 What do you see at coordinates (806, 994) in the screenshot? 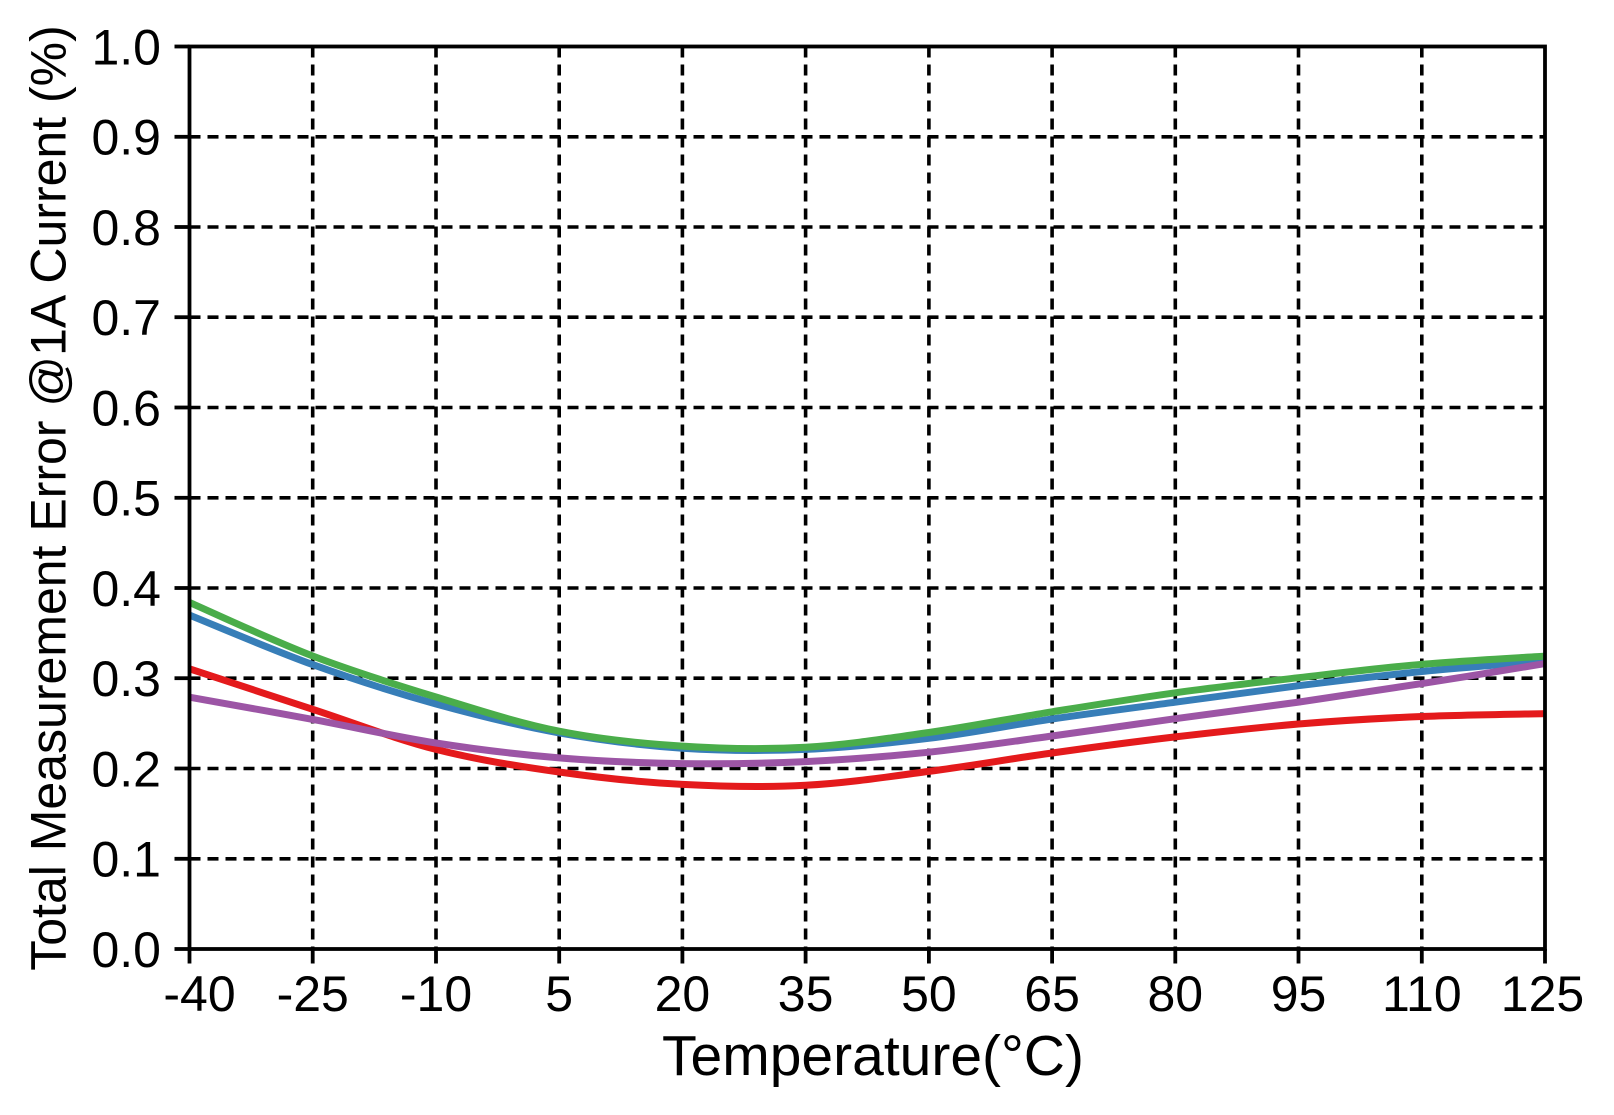
I see `svg-text: 35` at bounding box center [806, 994].